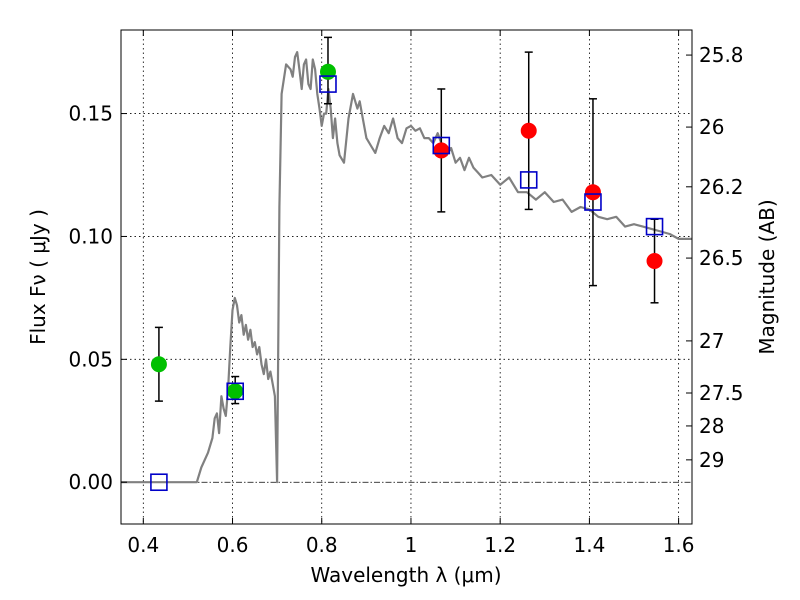 The width and height of the screenshot is (800, 600). What do you see at coordinates (721, 258) in the screenshot?
I see `y2-tick-label: 26.5` at bounding box center [721, 258].